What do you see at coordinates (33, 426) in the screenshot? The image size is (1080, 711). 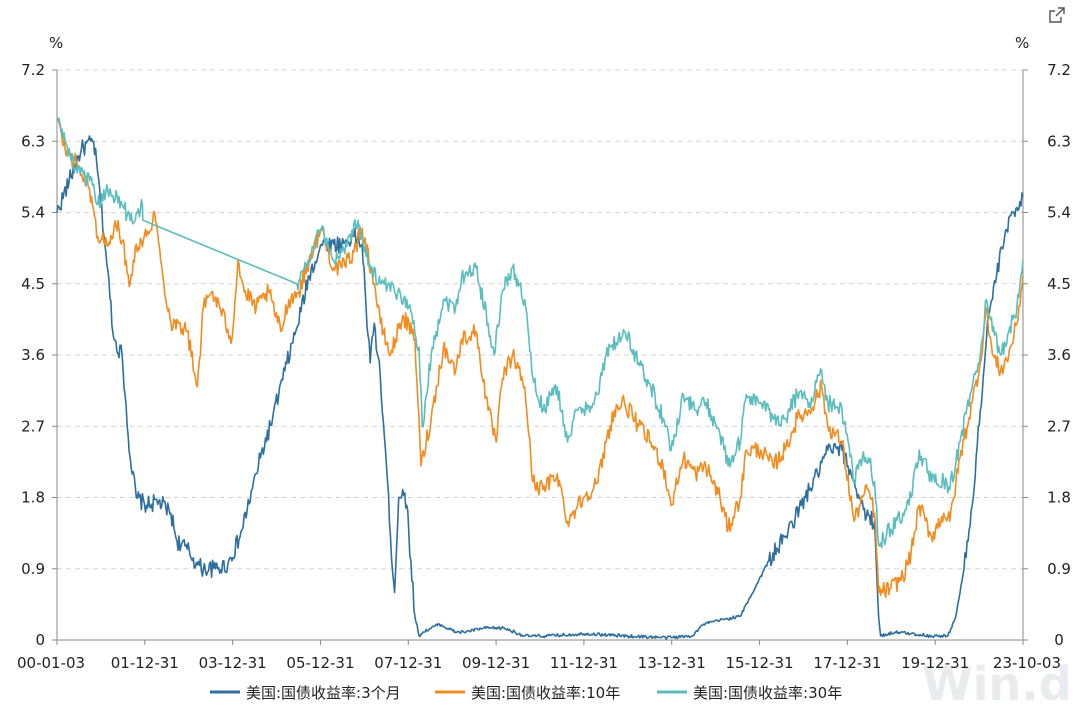 I see `y-tick-label-left: 2.7` at bounding box center [33, 426].